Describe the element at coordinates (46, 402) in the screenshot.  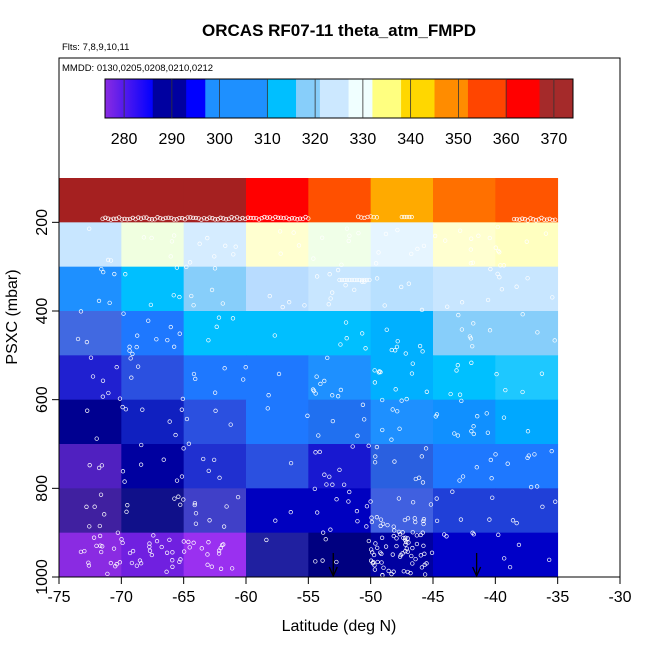
I see `y-axis: 200 400 600 800 1000` at that location.